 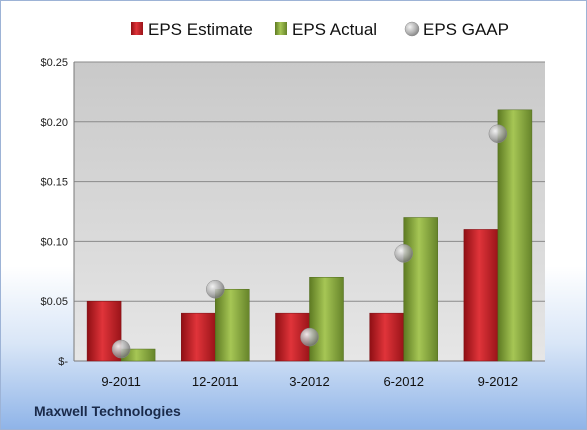 What do you see at coordinates (54, 242) in the screenshot?
I see `y-tick-label: $0.10` at bounding box center [54, 242].